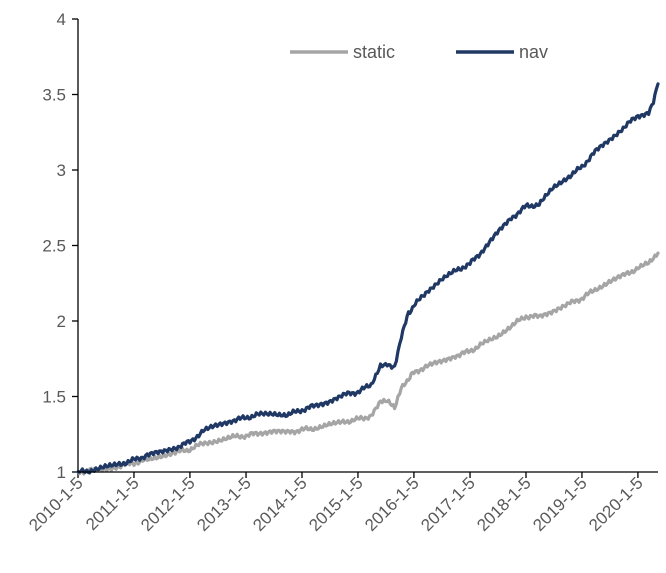 Image resolution: width=666 pixels, height=573 pixels. What do you see at coordinates (54, 95) in the screenshot?
I see `y-tick-label: 3.5` at bounding box center [54, 95].